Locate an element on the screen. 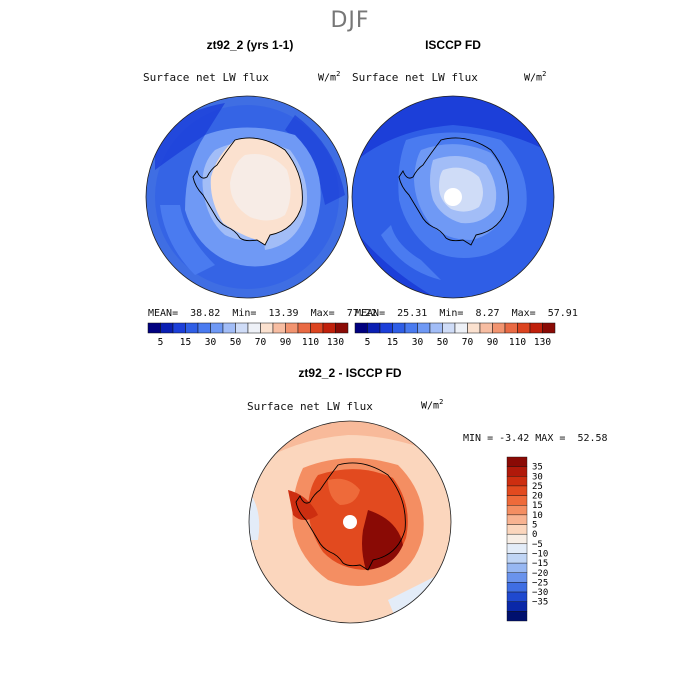 This screenshot has height=700, width=700. model-colorbar: 5 15 30 50 70 90 110 130 is located at coordinates (248, 335).